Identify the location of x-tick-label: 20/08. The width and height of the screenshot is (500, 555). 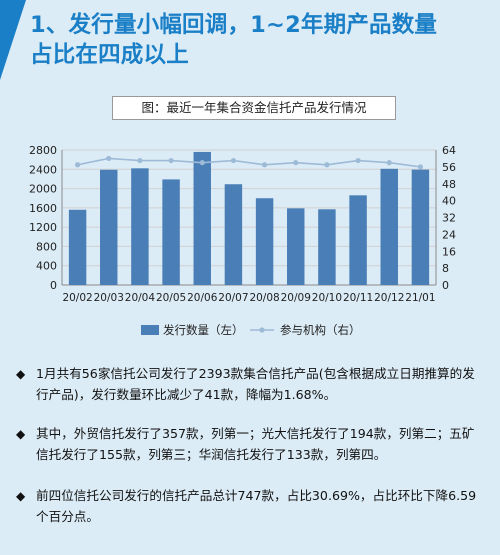
(264, 298).